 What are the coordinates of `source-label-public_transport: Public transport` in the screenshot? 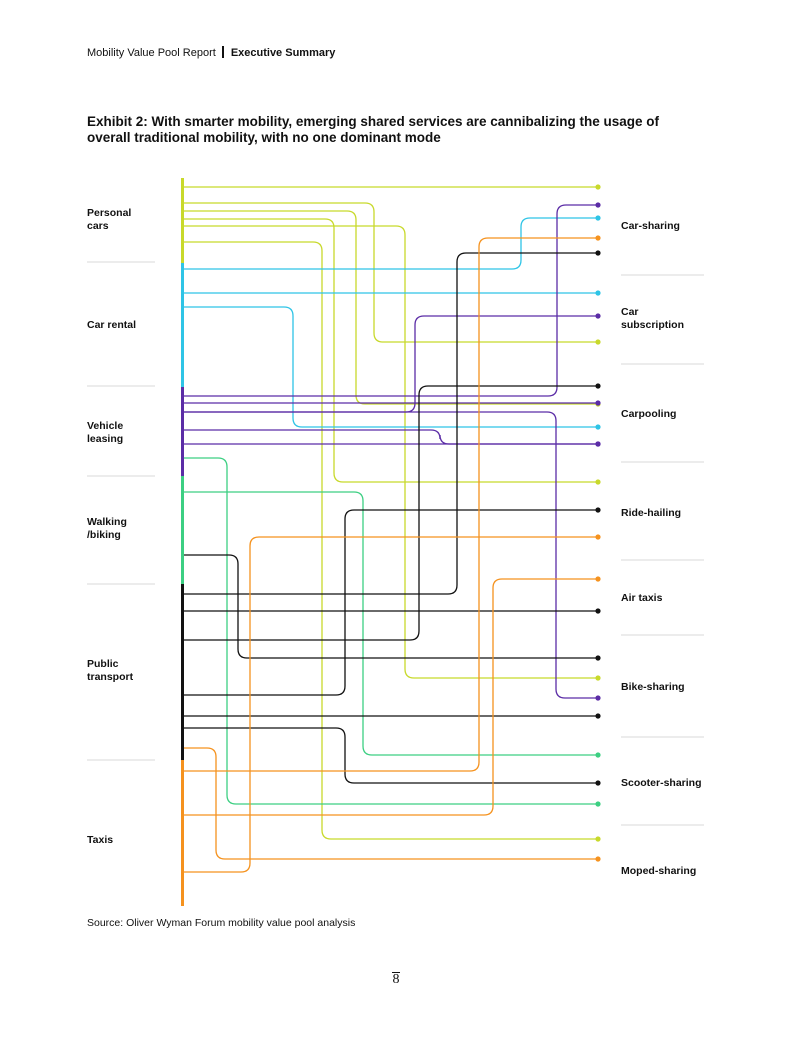 It's located at (110, 670).